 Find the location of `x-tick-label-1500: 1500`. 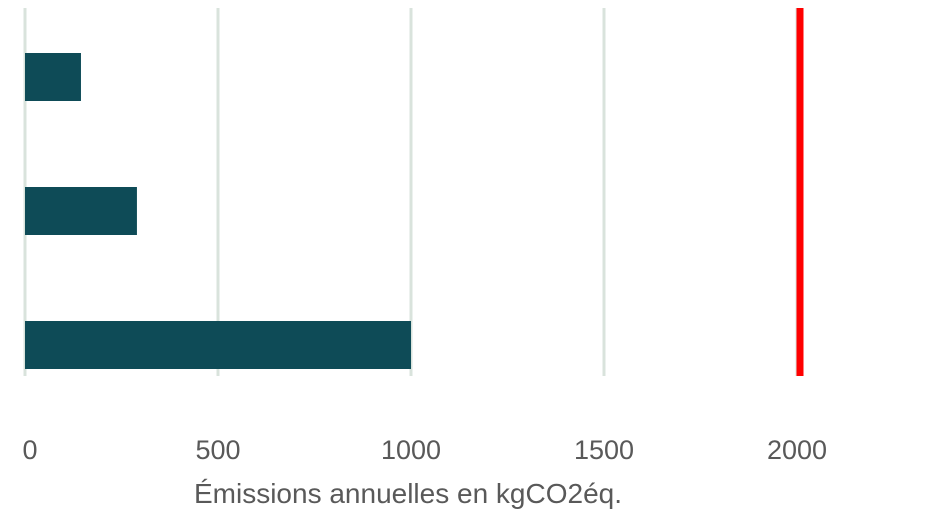

x-tick-label-1500: 1500 is located at coordinates (604, 450).